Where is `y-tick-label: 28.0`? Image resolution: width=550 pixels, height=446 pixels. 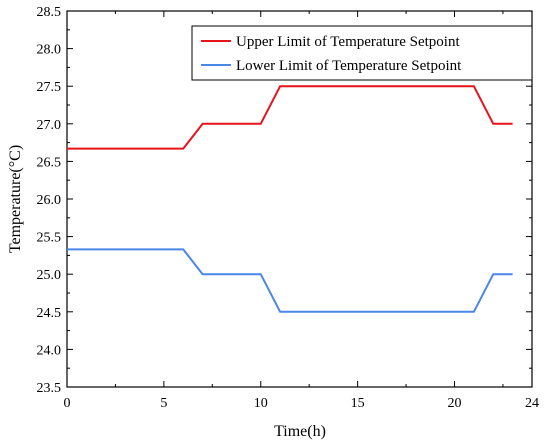
y-tick-label: 28.0 is located at coordinates (49, 50).